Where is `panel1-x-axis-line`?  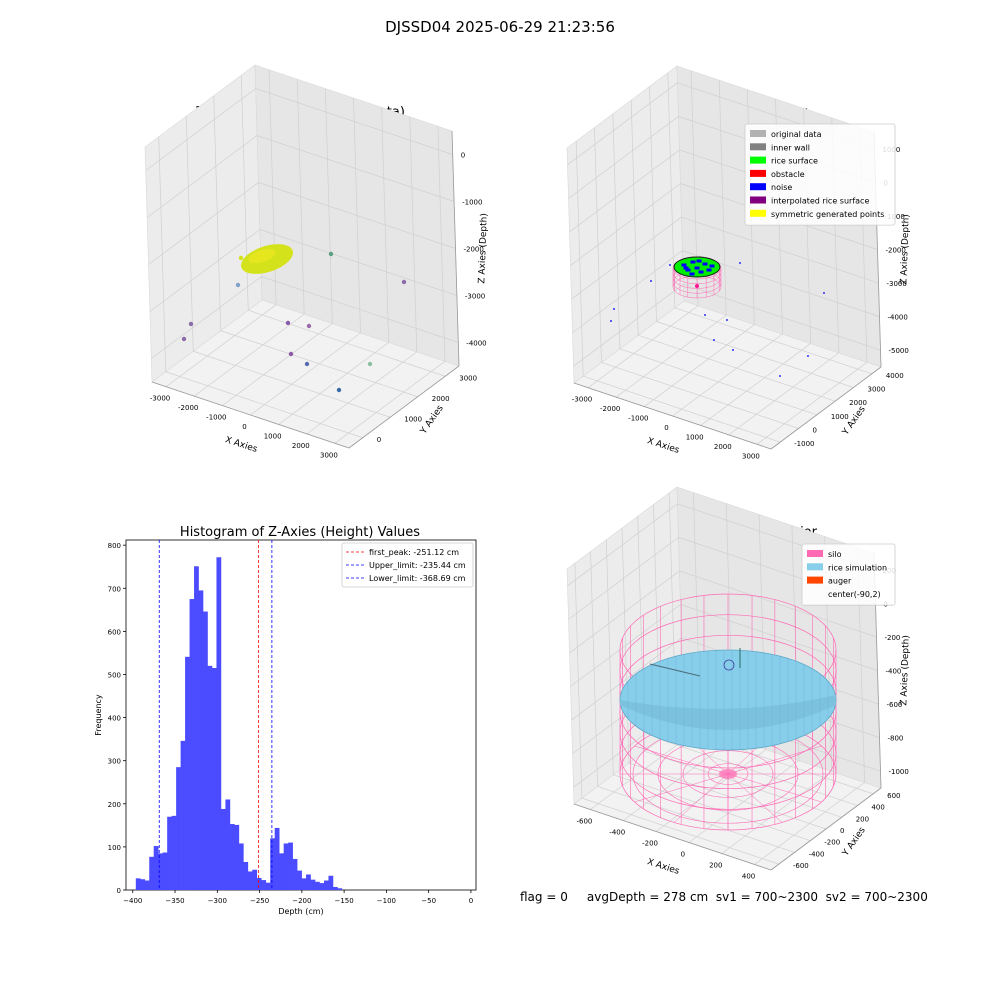
panel1-x-axis-line is located at coordinates (250, 415).